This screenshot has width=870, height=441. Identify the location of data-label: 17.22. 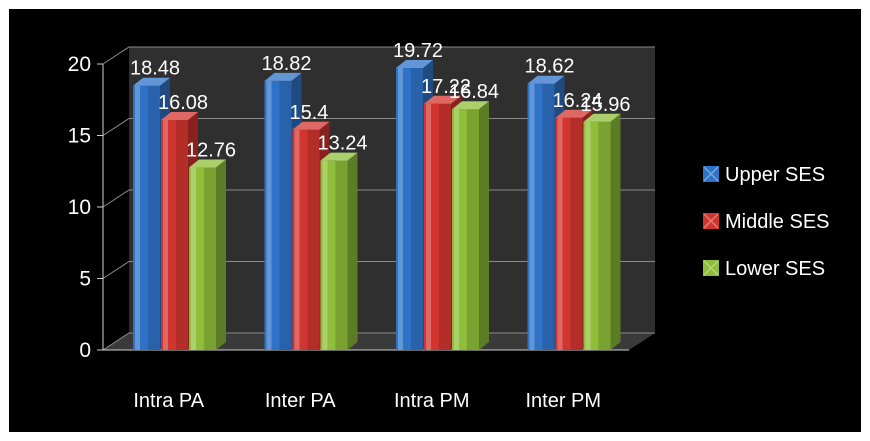
(446, 87).